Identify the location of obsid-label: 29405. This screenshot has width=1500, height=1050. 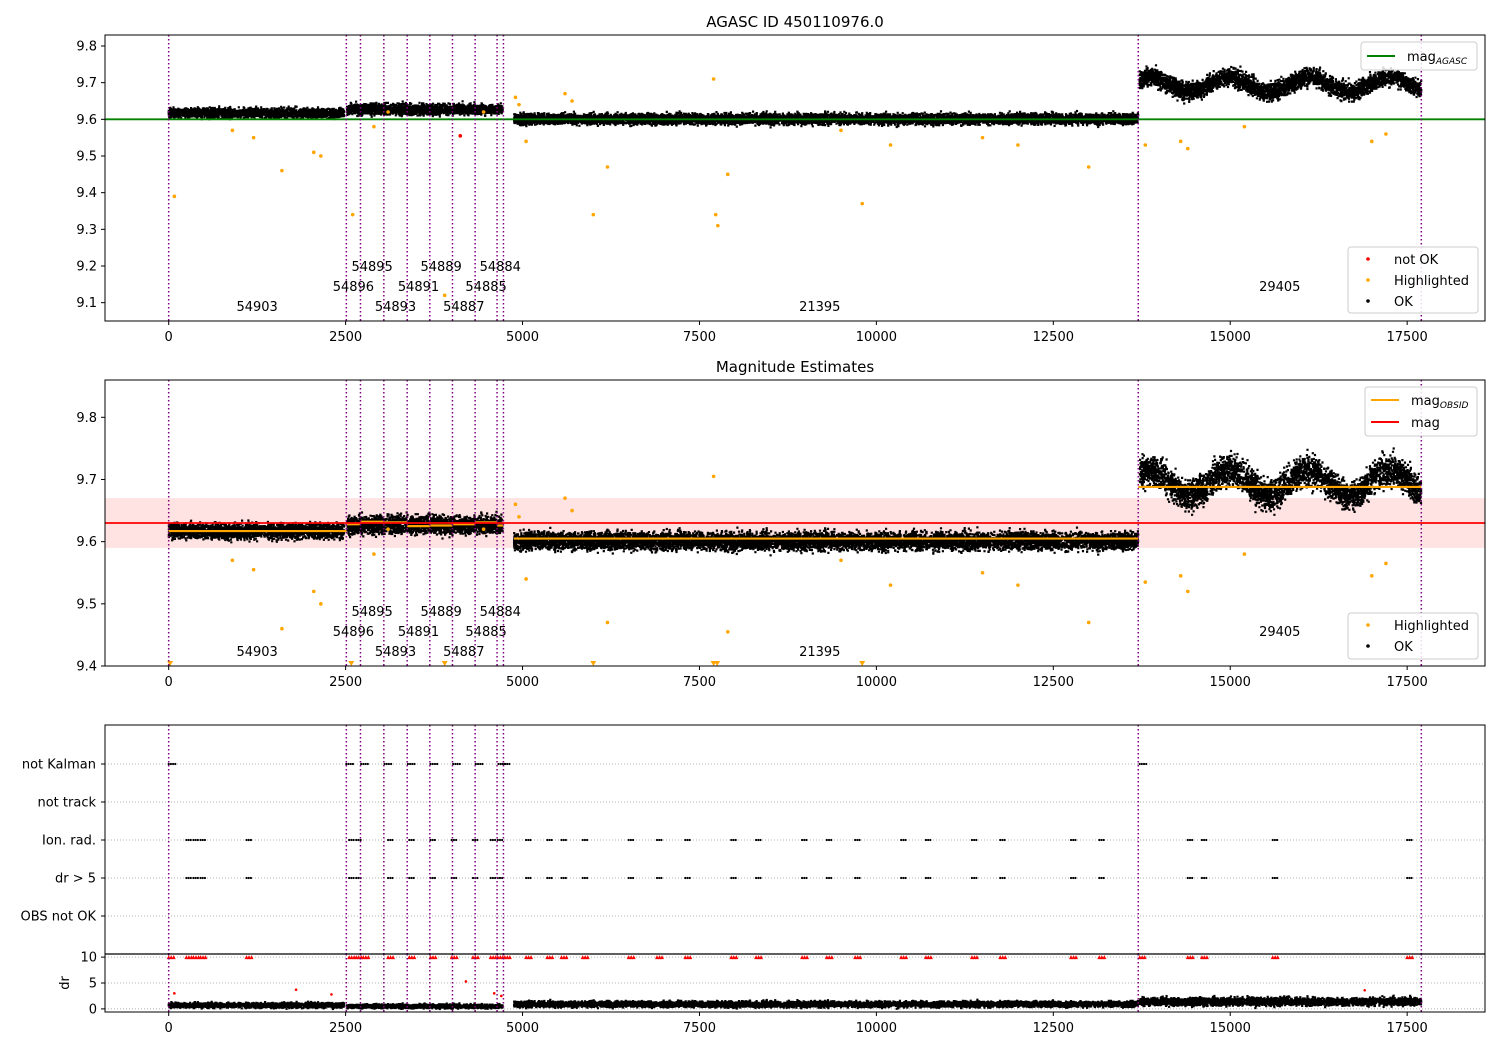
(1279, 287).